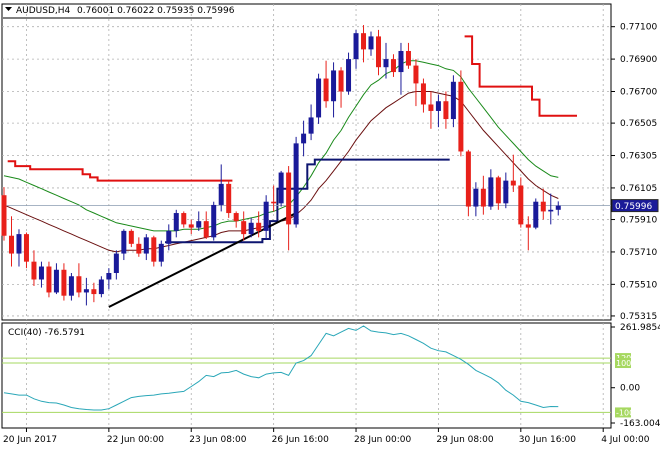 This screenshot has width=660, height=450. Describe the element at coordinates (638, 221) in the screenshot. I see `price-tick-label: 0.75910` at that location.